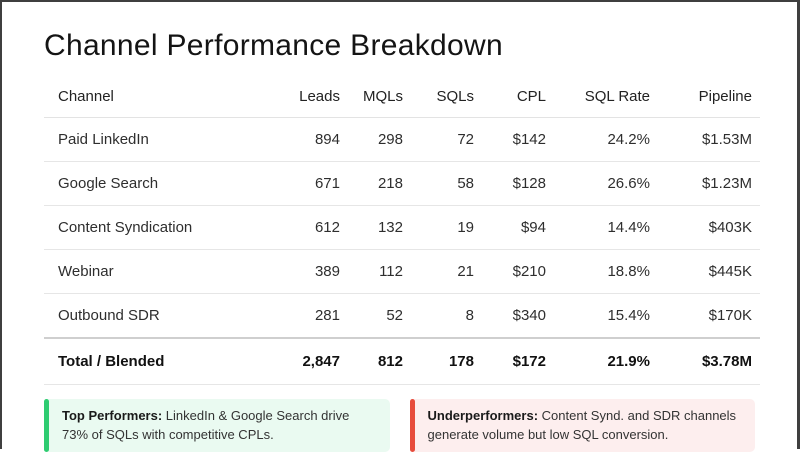  What do you see at coordinates (709, 271) in the screenshot?
I see `table-cell: $445K` at bounding box center [709, 271].